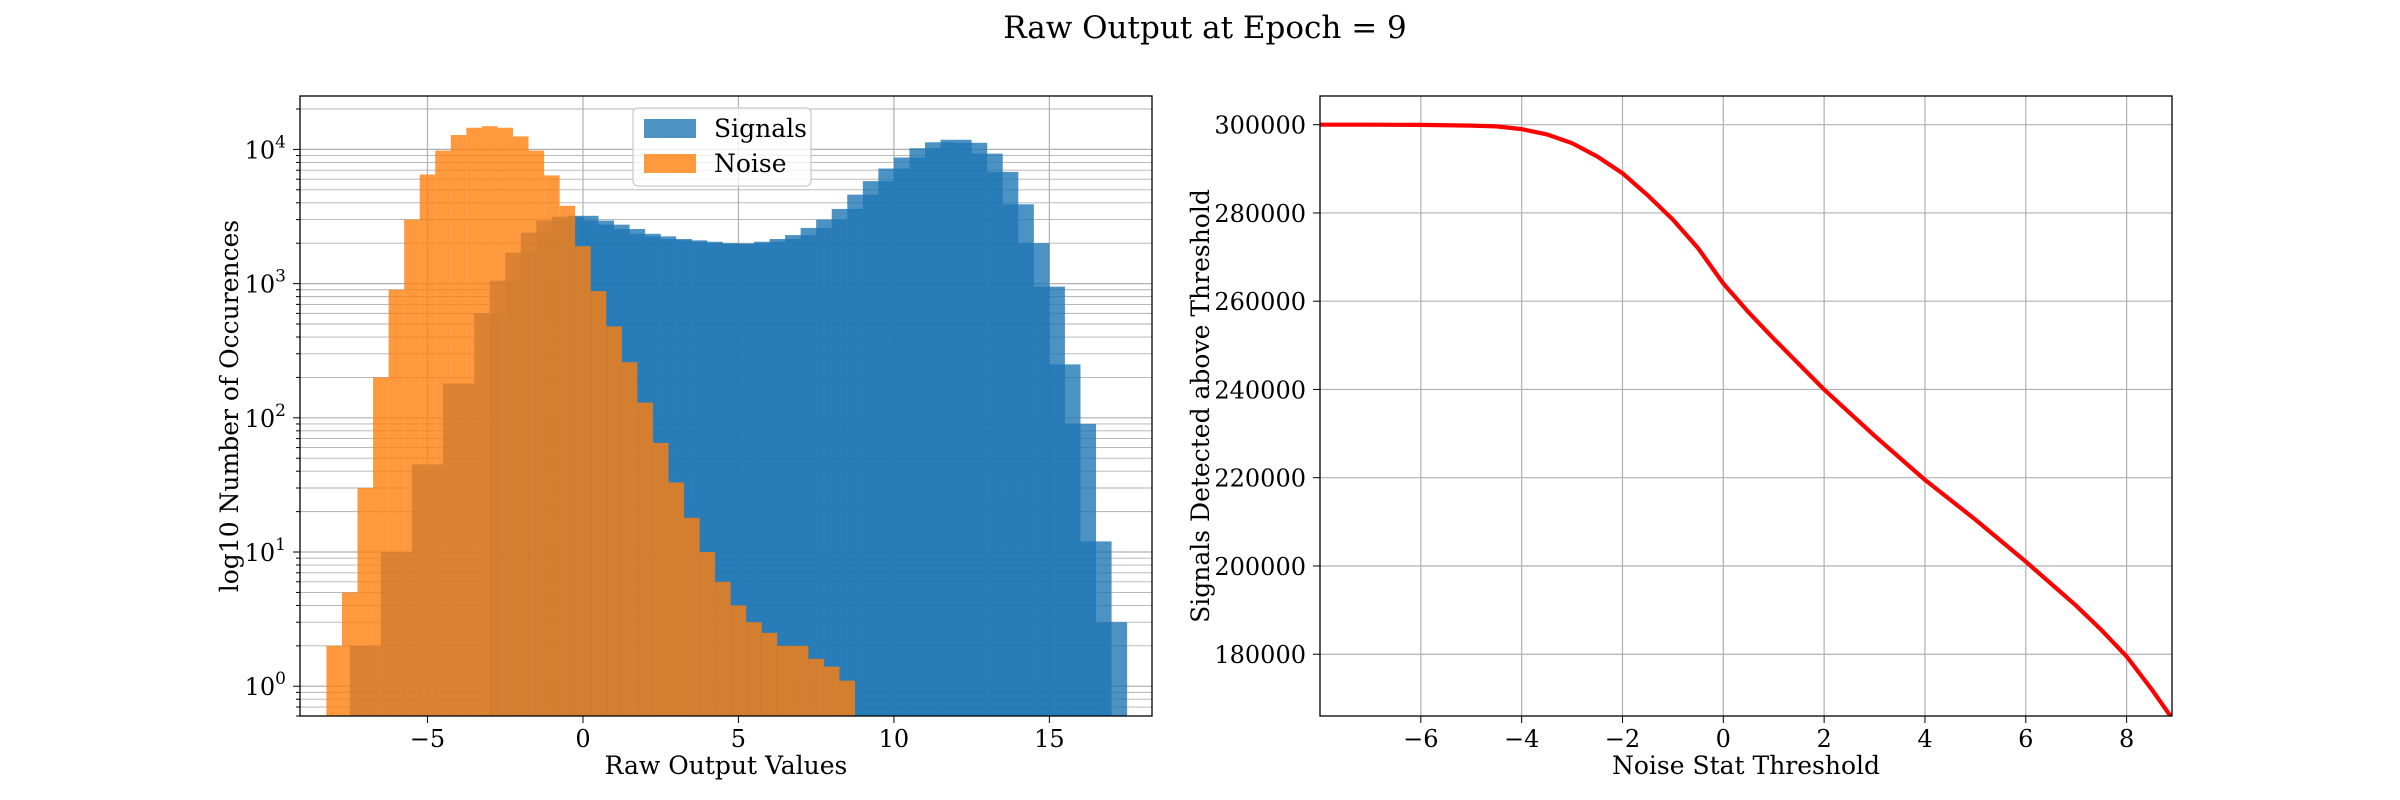  Describe the element at coordinates (2126, 739) in the screenshot. I see `x-tick-label: 8` at that location.